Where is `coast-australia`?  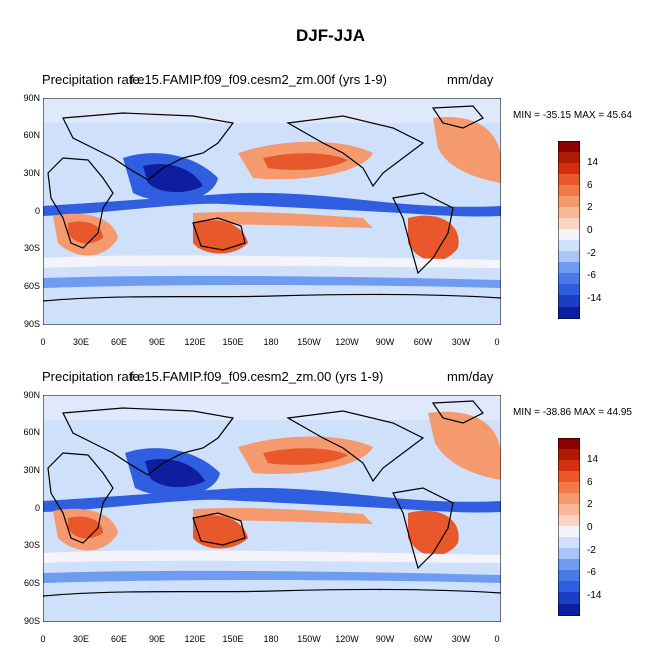
coast-australia is located at coordinates (219, 234).